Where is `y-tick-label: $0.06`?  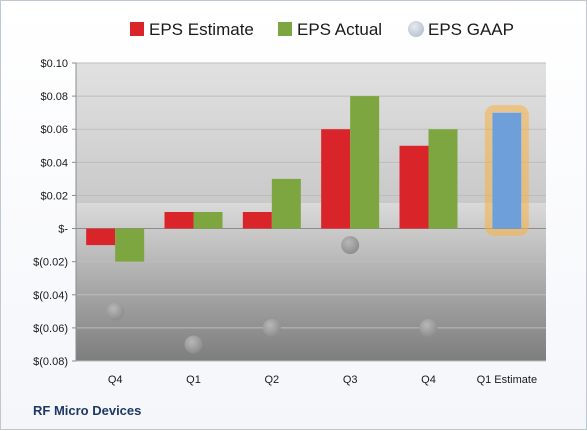 y-tick-label: $0.06 is located at coordinates (54, 130).